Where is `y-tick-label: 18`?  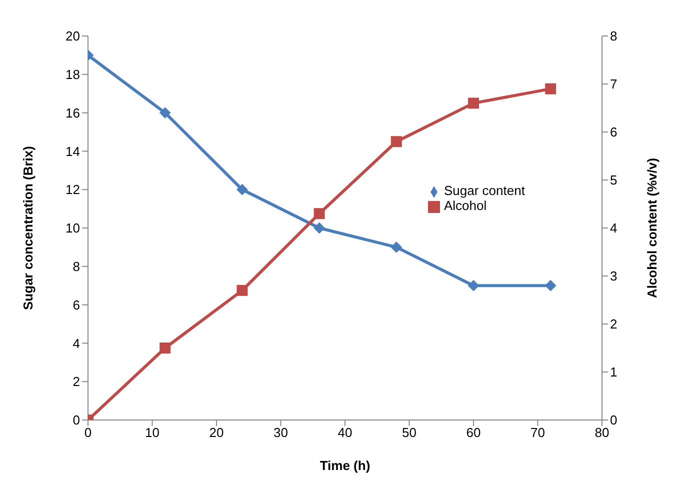
y-tick-label: 18 is located at coordinates (73, 74).